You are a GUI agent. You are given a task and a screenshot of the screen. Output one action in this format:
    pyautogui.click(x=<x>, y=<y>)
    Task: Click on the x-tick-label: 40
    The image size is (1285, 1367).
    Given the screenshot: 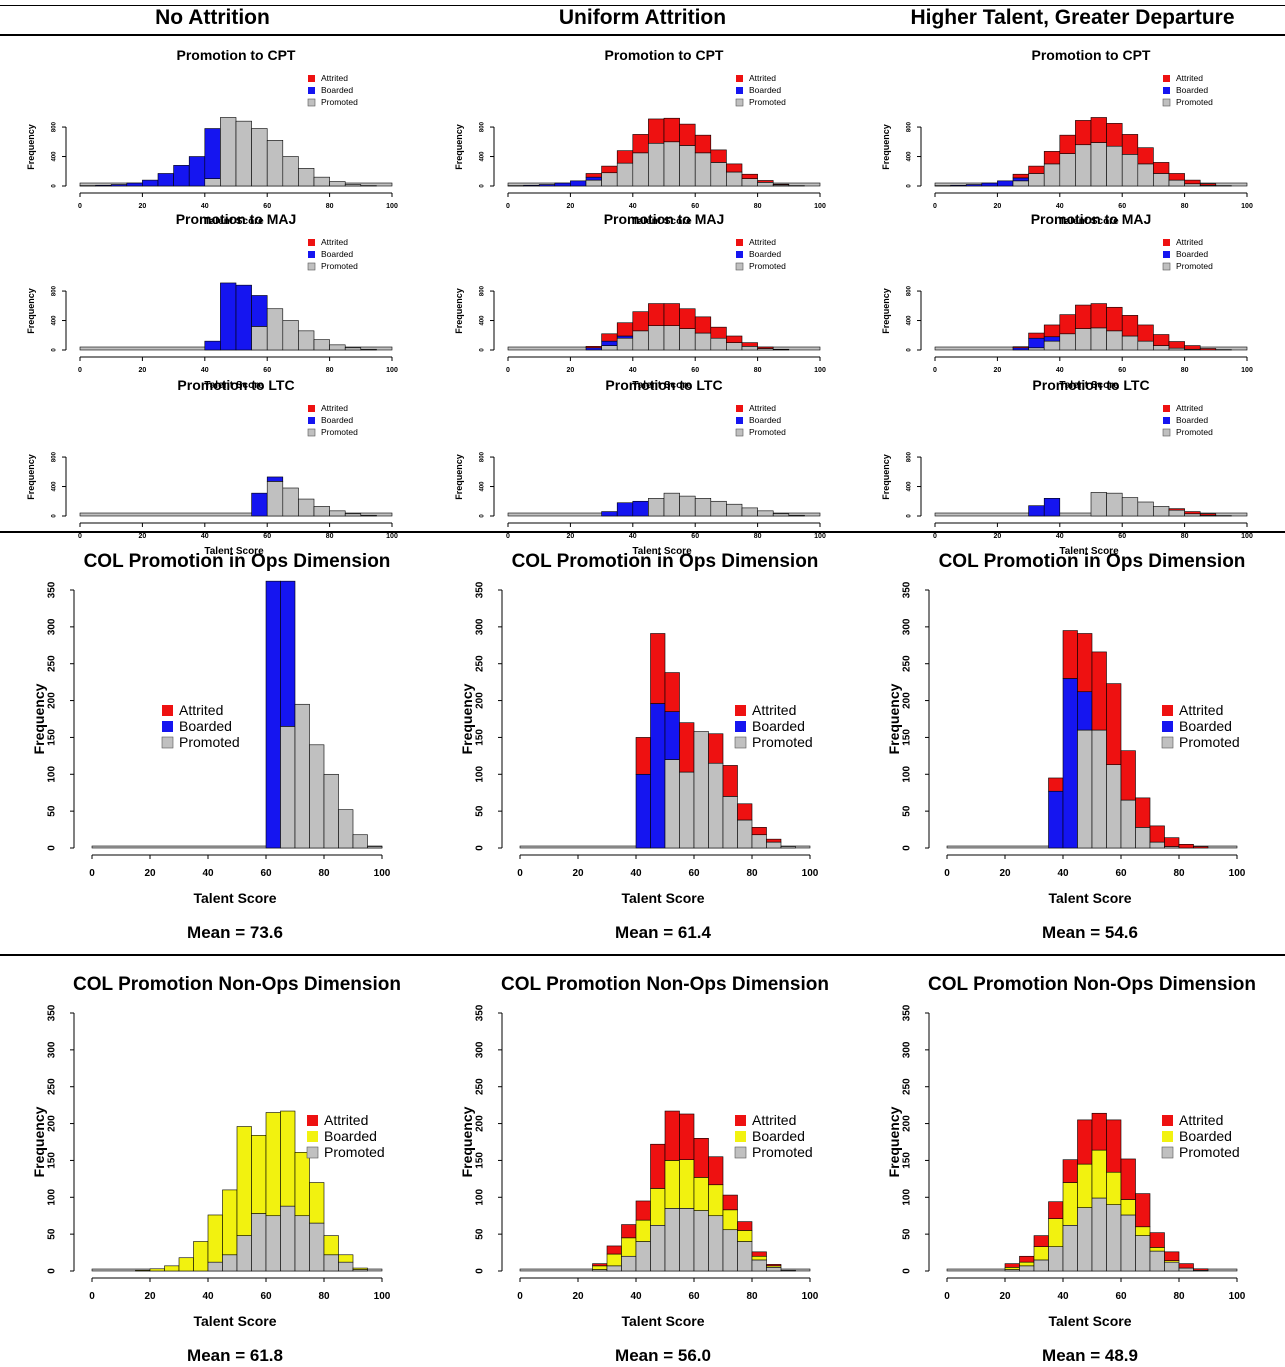 What is the action you would take?
    pyautogui.click(x=1060, y=370)
    